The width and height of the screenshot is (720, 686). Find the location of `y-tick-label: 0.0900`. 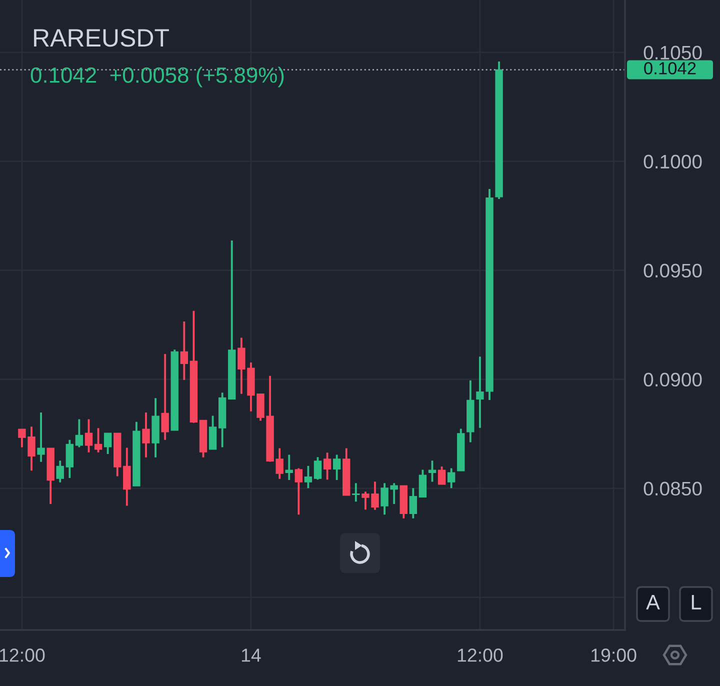

y-tick-label: 0.0900 is located at coordinates (673, 379).